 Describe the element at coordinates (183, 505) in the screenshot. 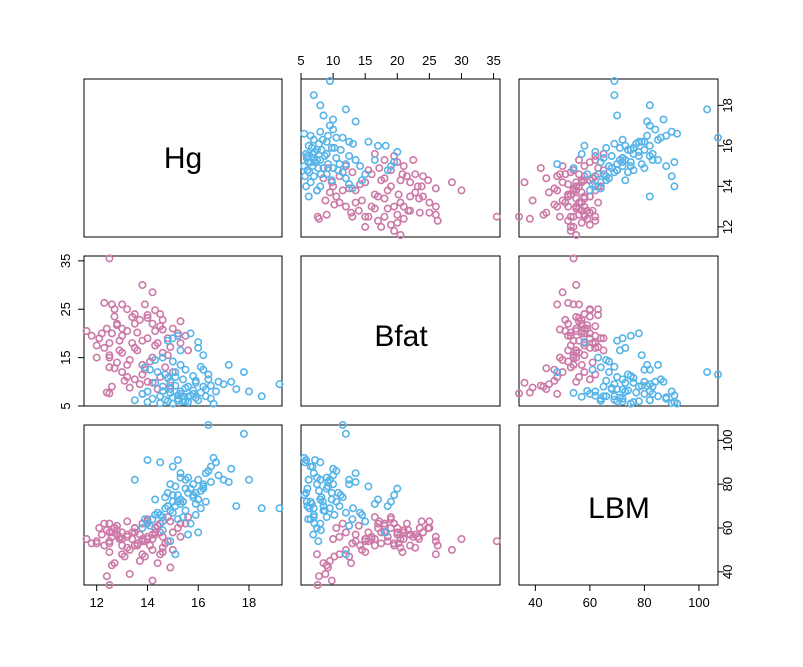

I see `panel-lbm-hg` at that location.